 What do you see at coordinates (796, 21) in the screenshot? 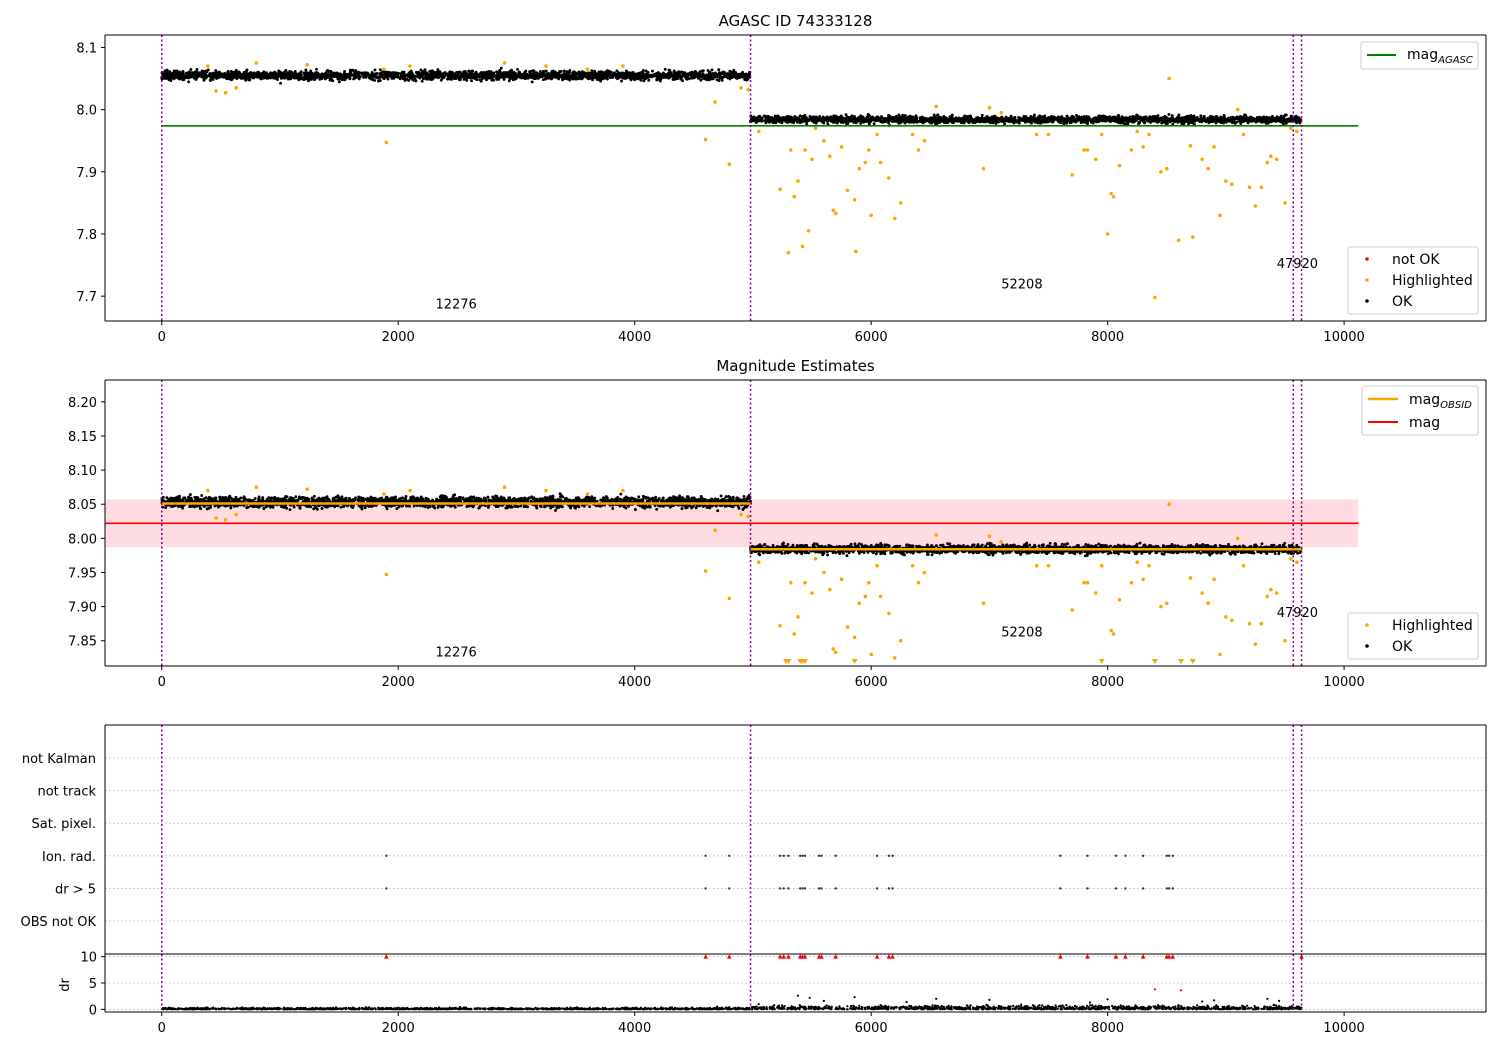
I see `p1-title: AGASC ID 74333128` at bounding box center [796, 21].